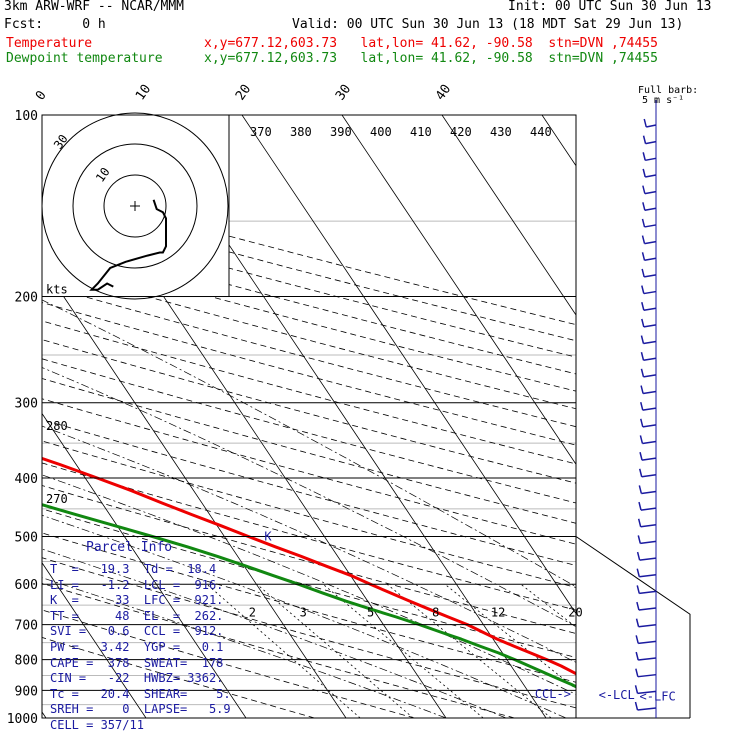 The width and height of the screenshot is (740, 740). What do you see at coordinates (49, 43) in the screenshot?
I see `temperature-legend: Temperature` at bounding box center [49, 43].